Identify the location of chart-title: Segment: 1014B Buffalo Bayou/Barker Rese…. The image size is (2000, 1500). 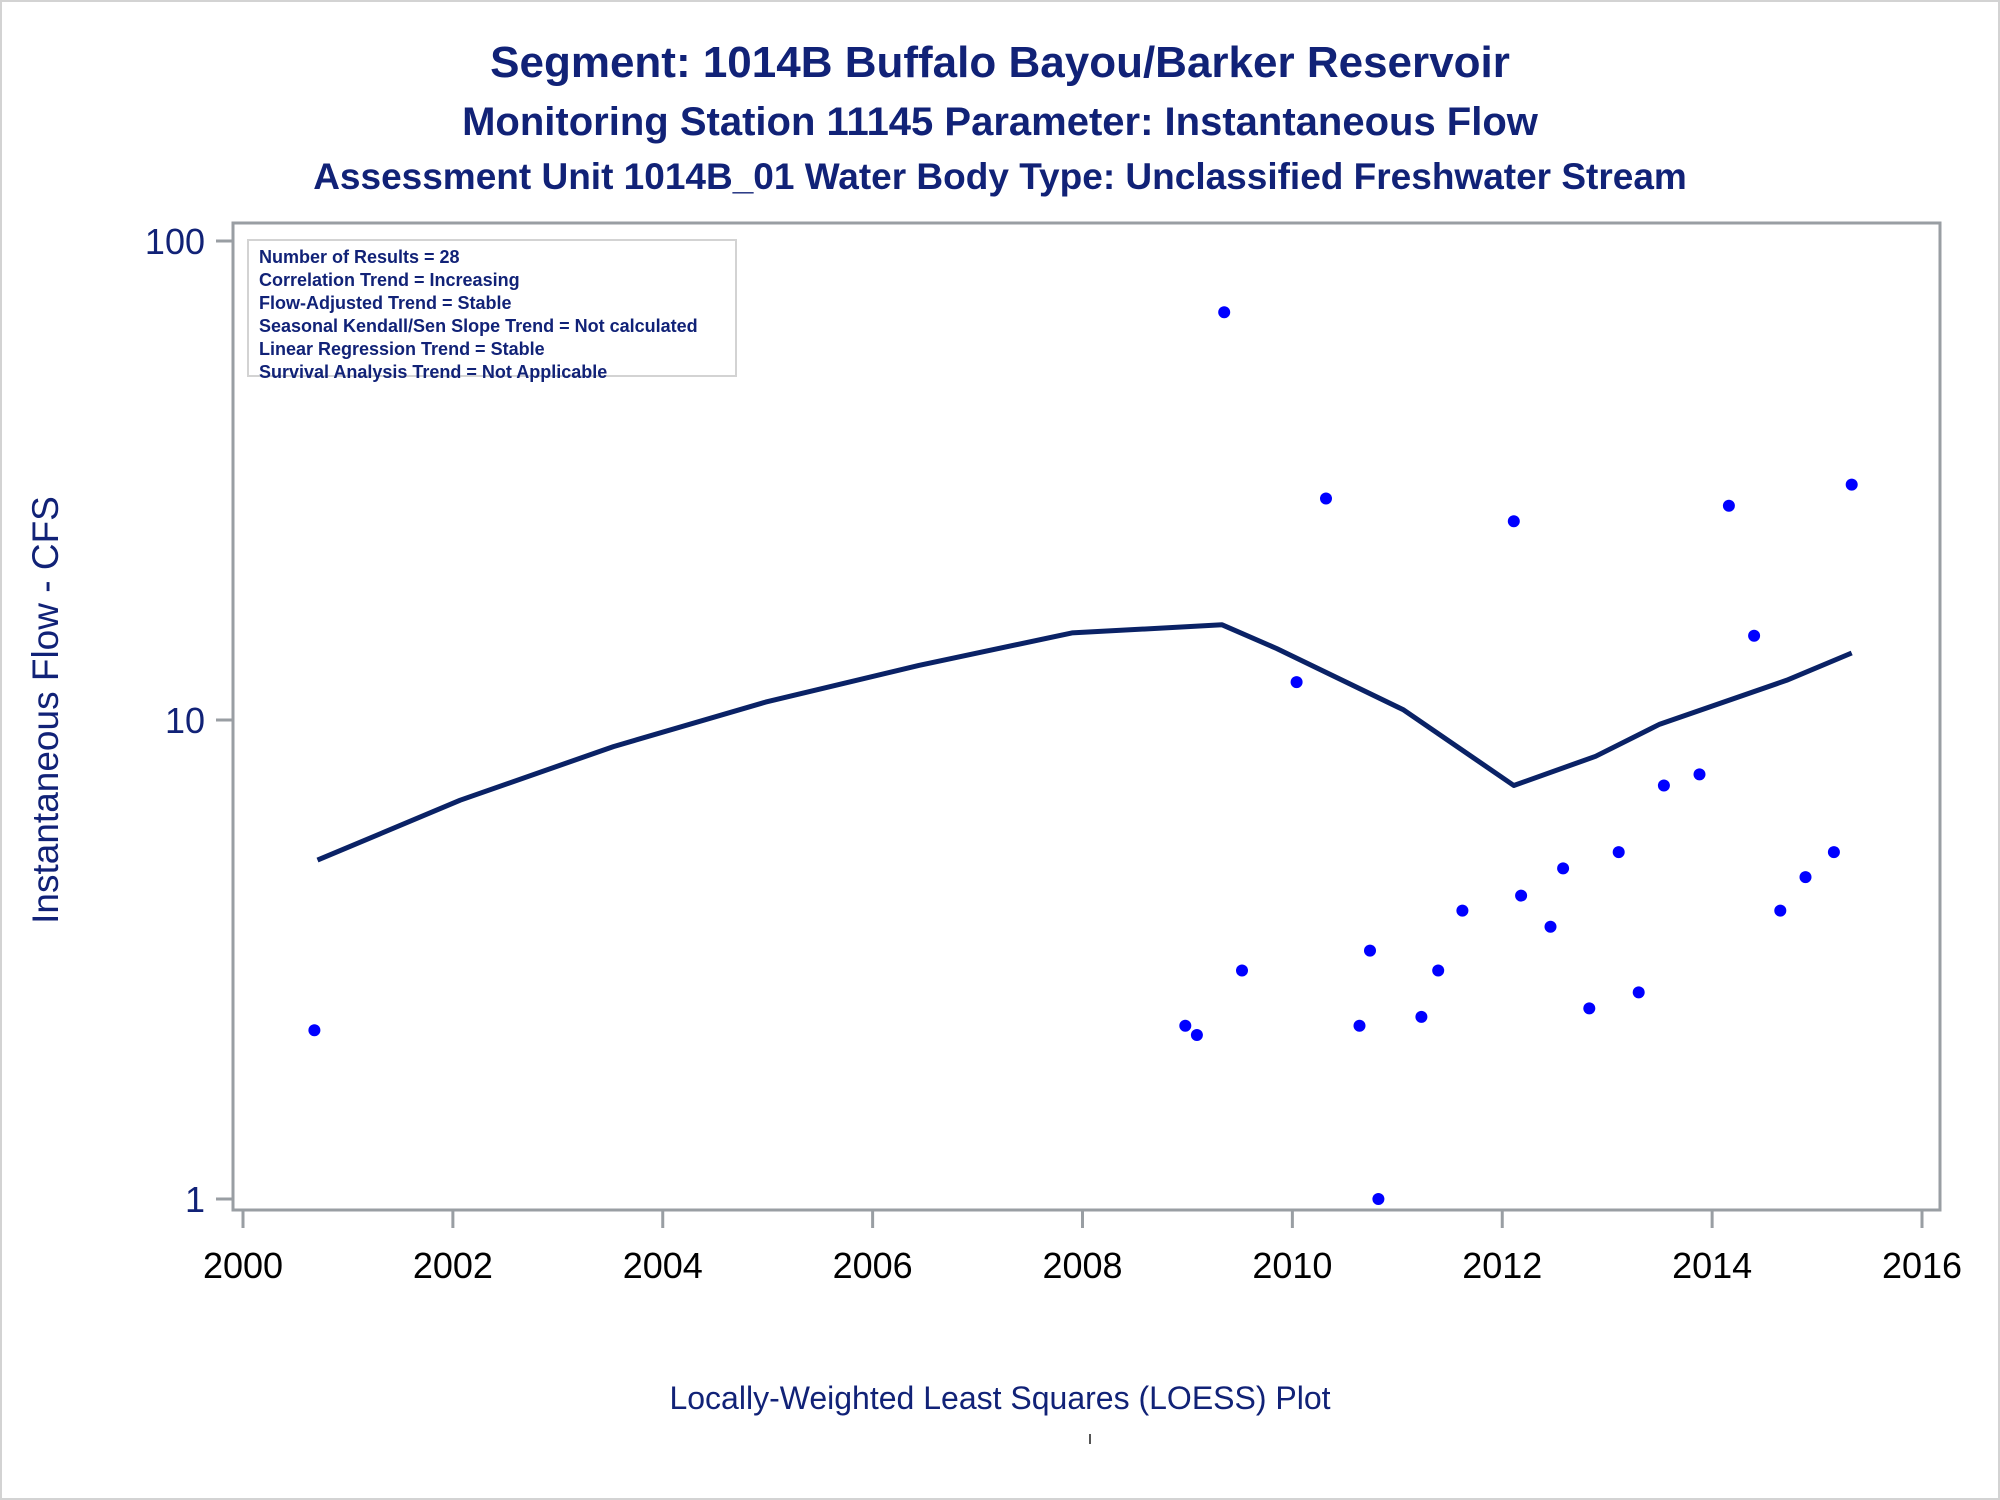
(1000, 62).